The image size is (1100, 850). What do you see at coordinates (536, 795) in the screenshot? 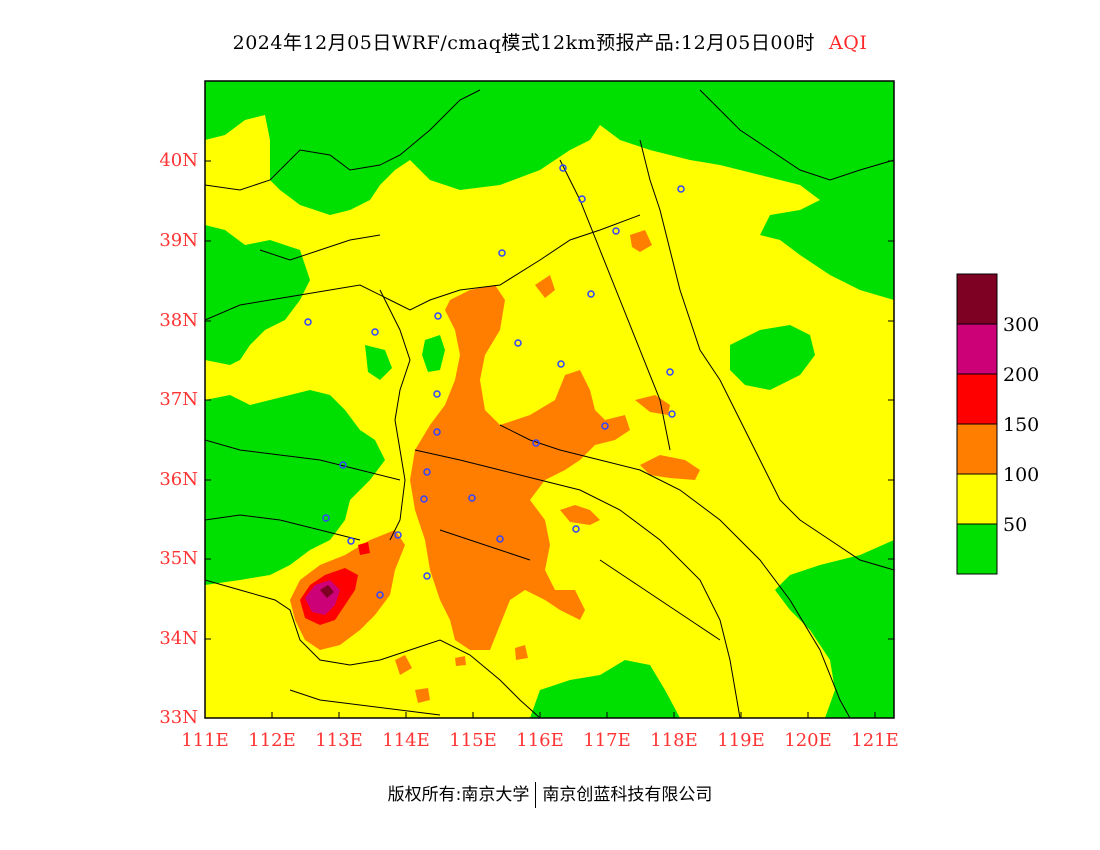
I see `footer-separator` at bounding box center [536, 795].